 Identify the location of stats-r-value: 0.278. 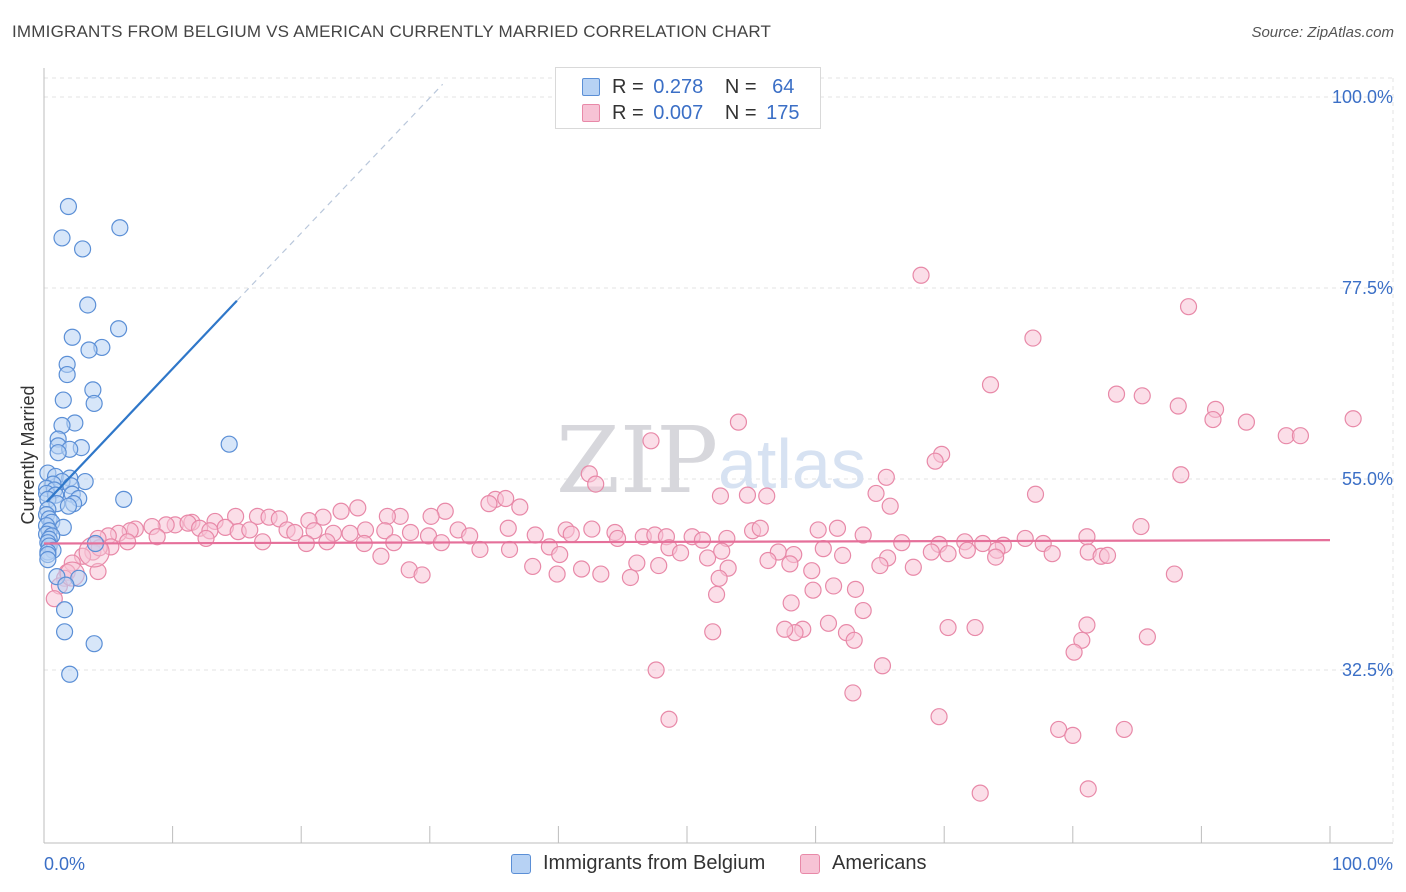
(678, 87).